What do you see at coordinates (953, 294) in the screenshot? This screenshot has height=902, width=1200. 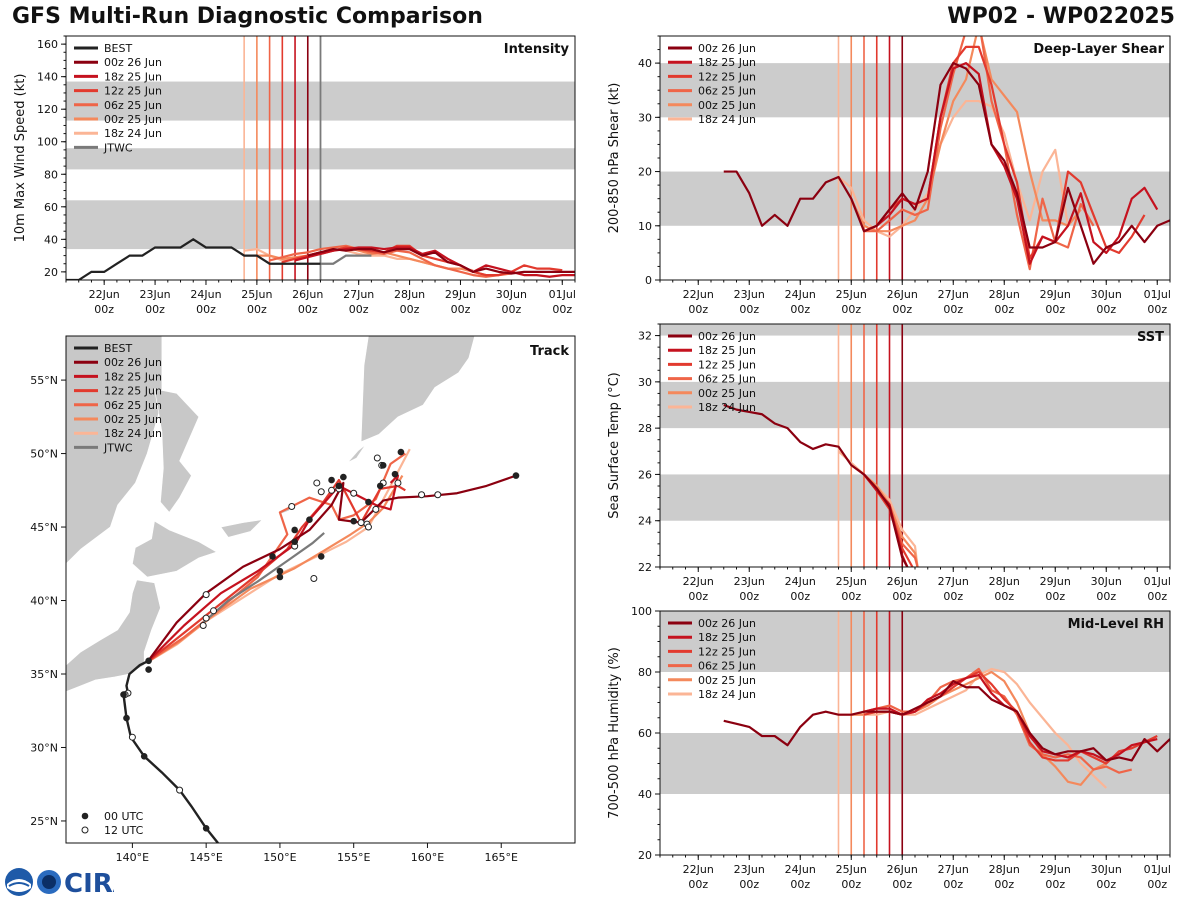 I see `shear-xtick-label: 27Jun` at bounding box center [953, 294].